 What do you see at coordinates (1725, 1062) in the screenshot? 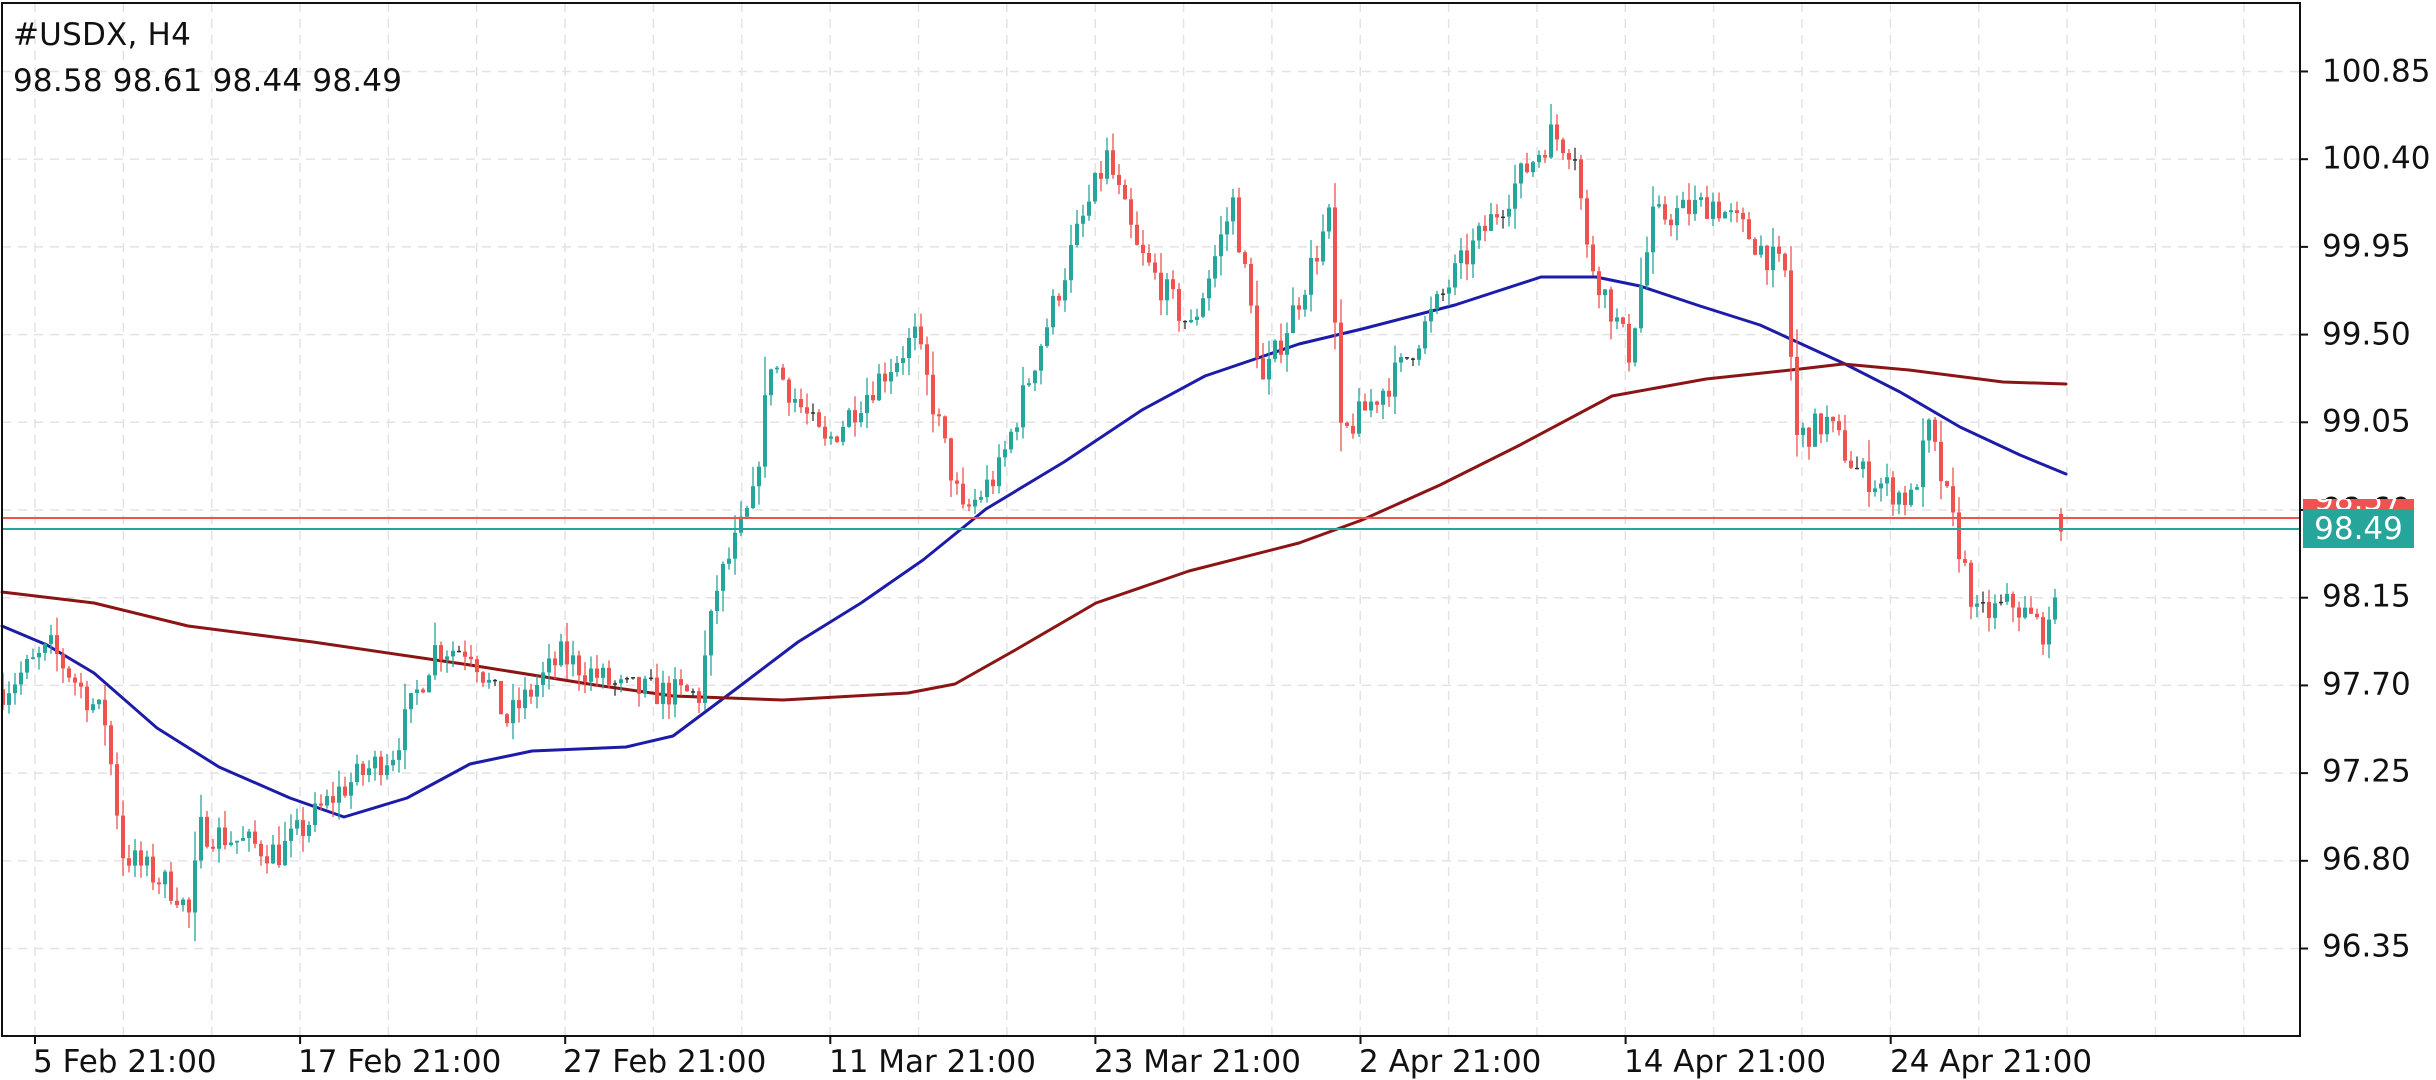
I see `time-tick-label: 14 Apr 21:00` at bounding box center [1725, 1062].